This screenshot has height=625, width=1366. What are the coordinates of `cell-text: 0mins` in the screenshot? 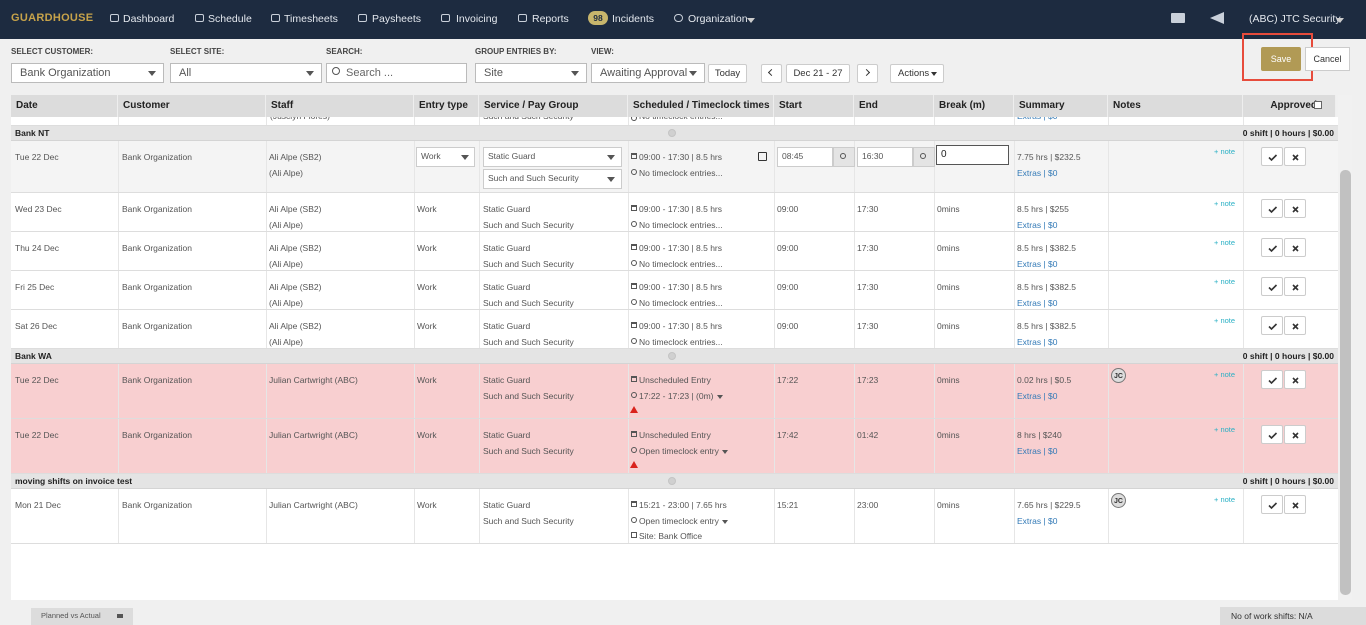 It's located at (948, 326).